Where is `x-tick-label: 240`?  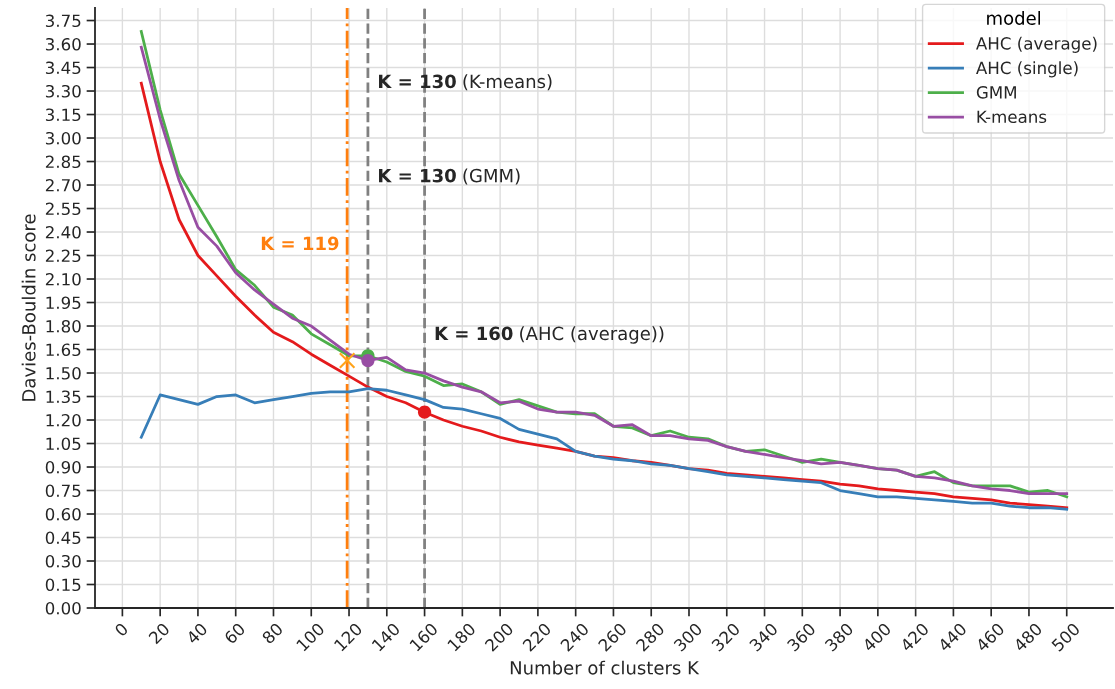
x-tick-label: 240 is located at coordinates (574, 637).